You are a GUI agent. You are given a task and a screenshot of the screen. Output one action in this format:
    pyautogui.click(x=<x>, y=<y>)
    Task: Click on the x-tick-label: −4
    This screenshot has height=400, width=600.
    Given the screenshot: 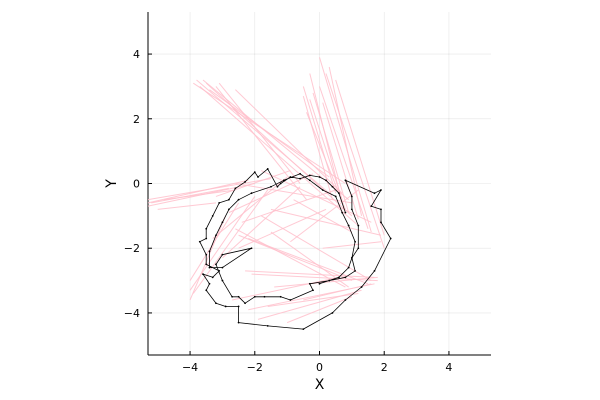 What is the action you would take?
    pyautogui.click(x=190, y=367)
    